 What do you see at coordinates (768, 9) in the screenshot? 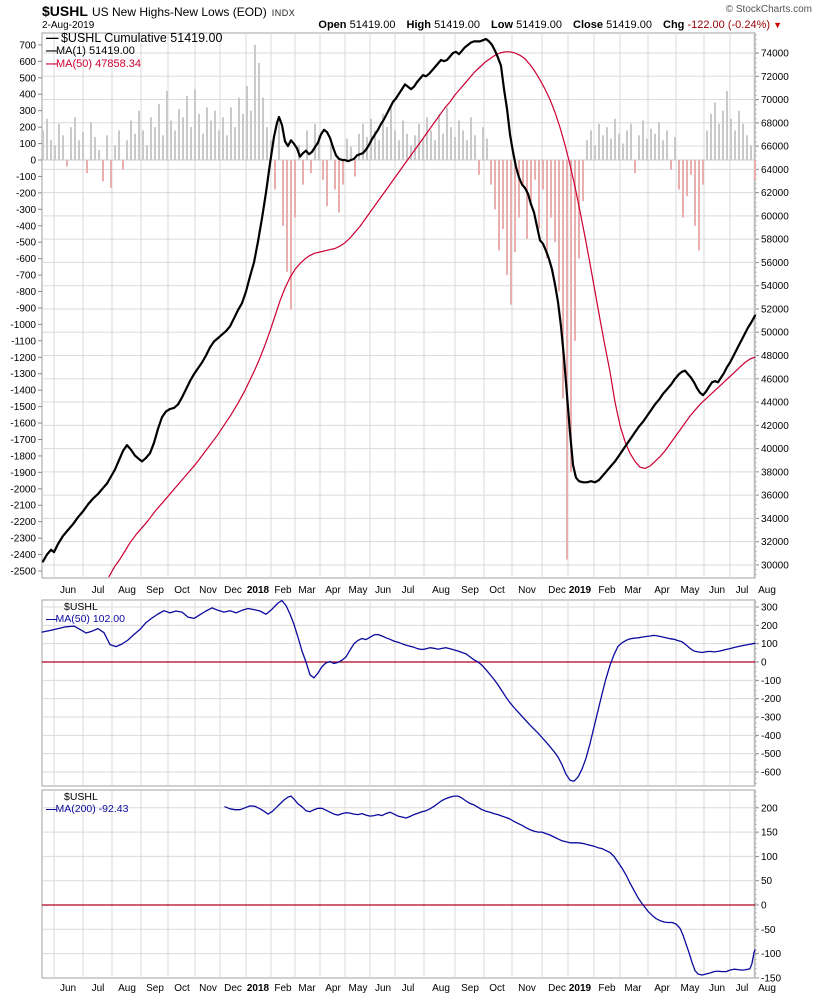
I see `stockcharts-credit: © StockCharts.com` at bounding box center [768, 9].